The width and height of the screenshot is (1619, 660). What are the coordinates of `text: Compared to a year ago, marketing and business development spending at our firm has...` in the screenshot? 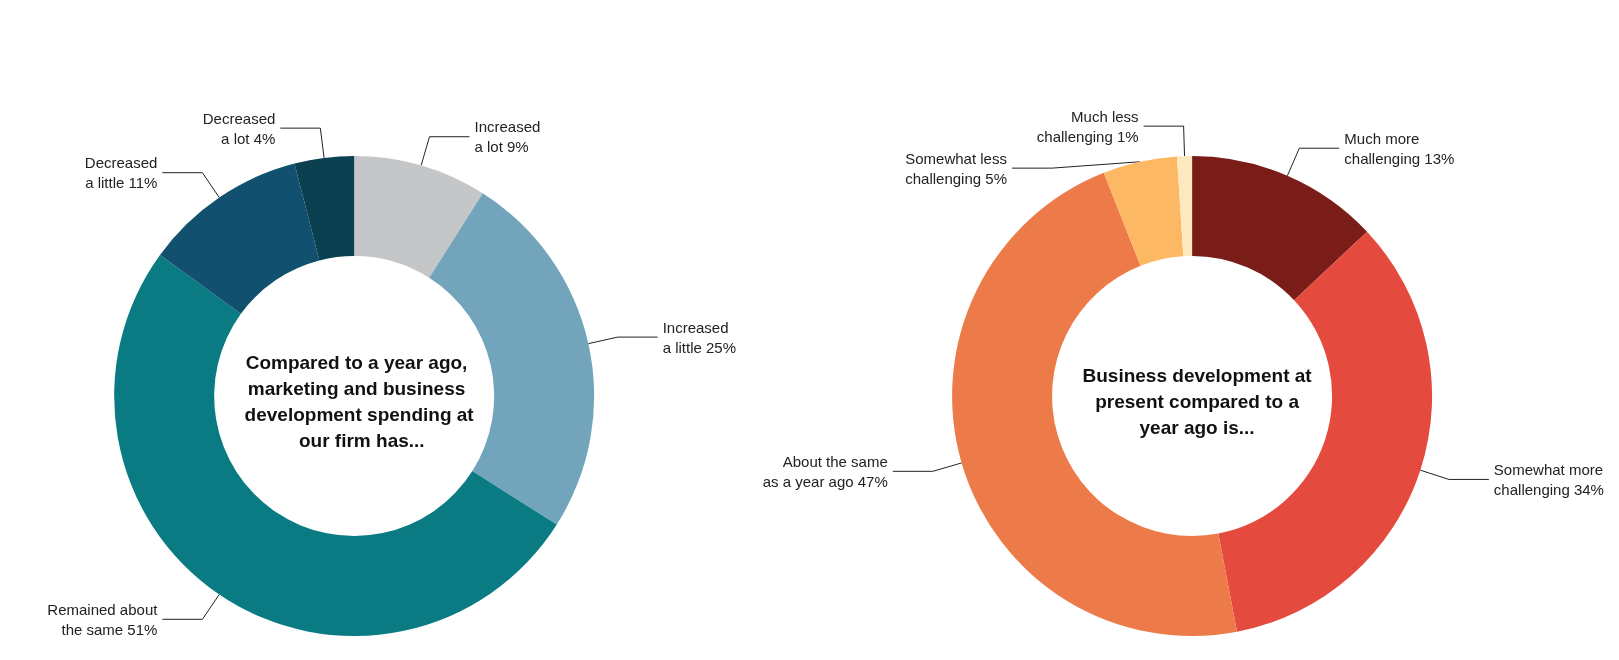 It's located at (359, 401).